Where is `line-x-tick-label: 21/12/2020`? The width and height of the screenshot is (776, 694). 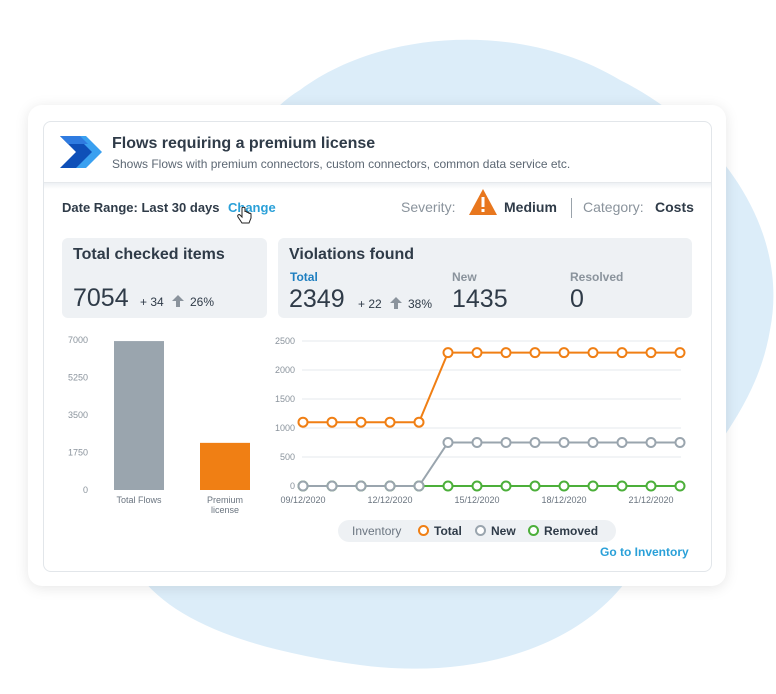
line-x-tick-label: 21/12/2020 is located at coordinates (650, 500).